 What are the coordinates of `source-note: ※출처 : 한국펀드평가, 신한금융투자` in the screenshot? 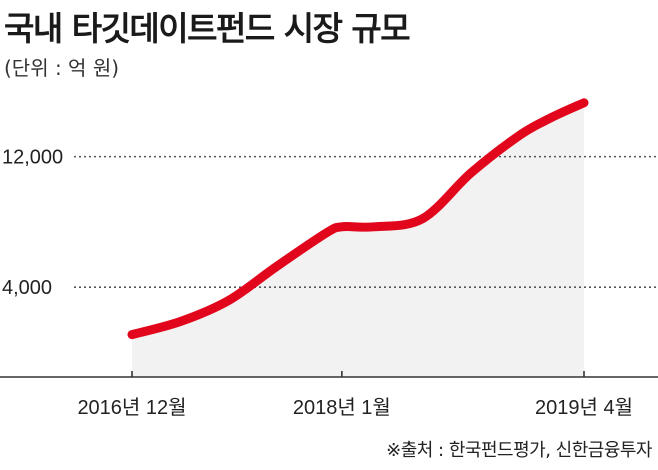 It's located at (519, 450).